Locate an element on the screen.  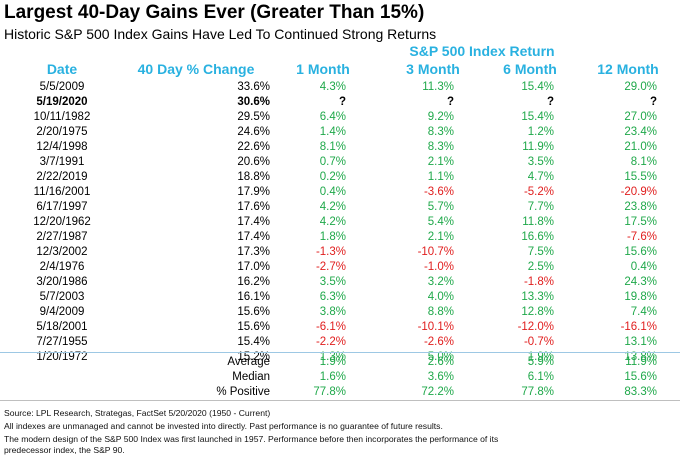
summary-row: % Positive 77.8% 72.2% 77.8% 83.3% is located at coordinates (340, 392).